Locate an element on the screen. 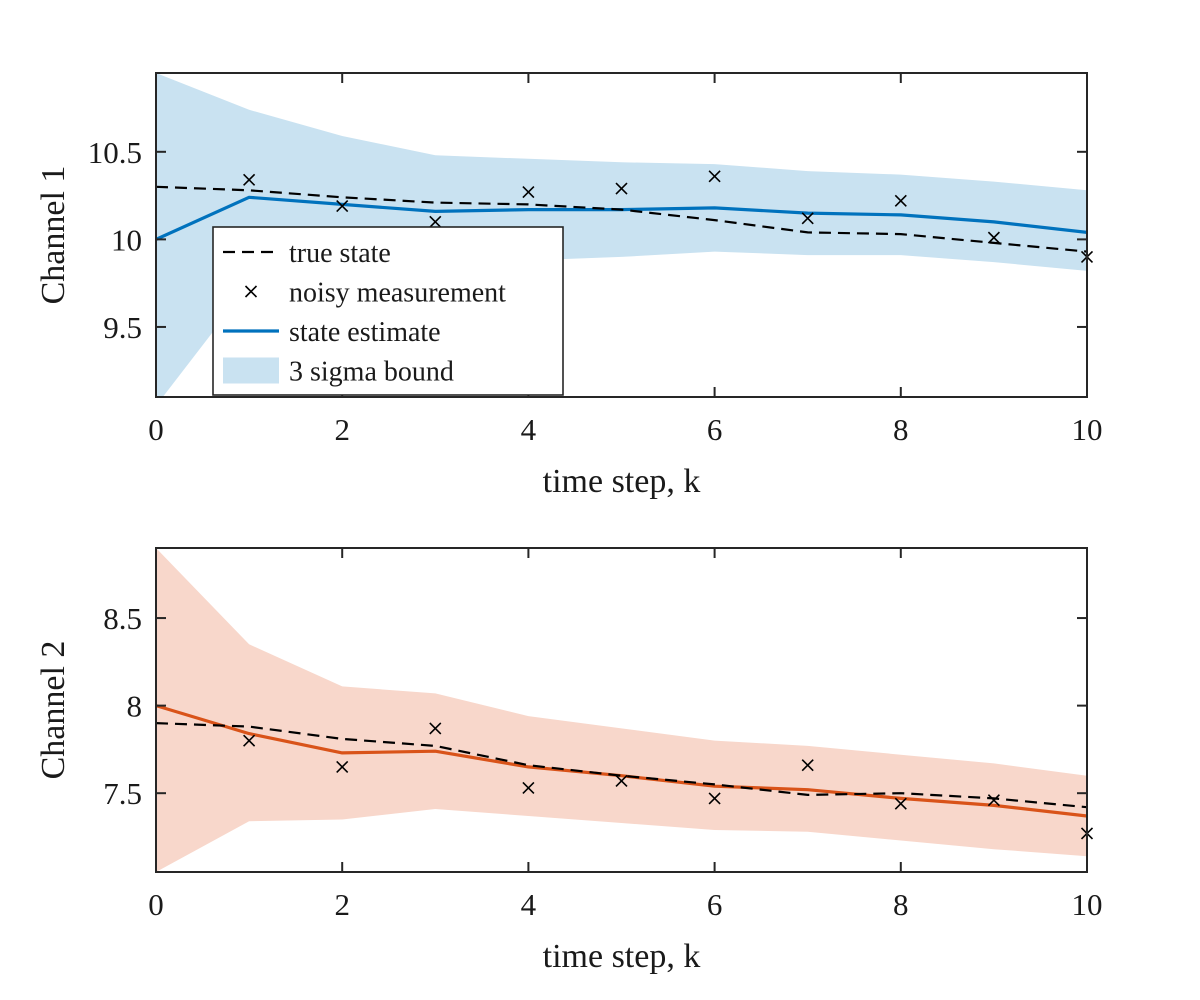  legend-entry-3-sigma-bound: 3 sigma bound is located at coordinates (338, 372).